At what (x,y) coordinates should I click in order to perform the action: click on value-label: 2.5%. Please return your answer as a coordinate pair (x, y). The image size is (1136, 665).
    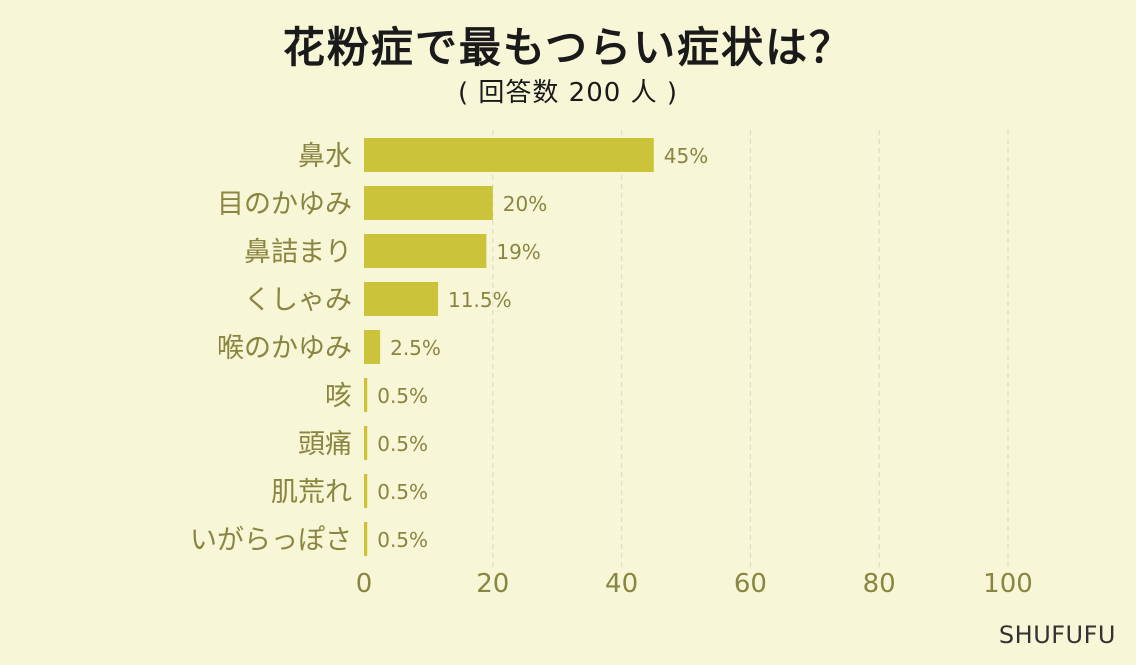
    Looking at the image, I should click on (415, 348).